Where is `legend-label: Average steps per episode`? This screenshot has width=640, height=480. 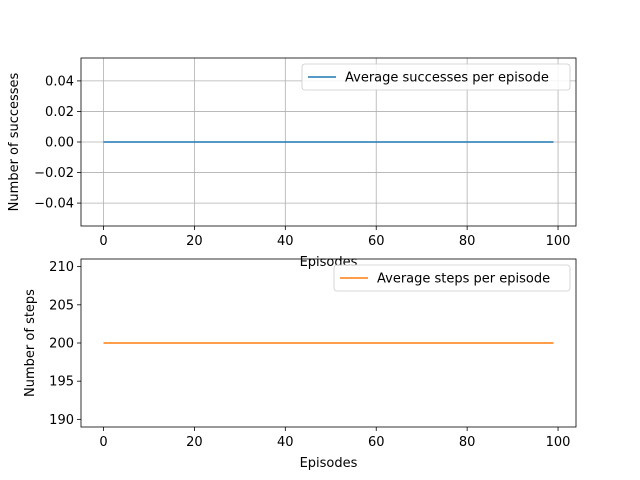 legend-label: Average steps per episode is located at coordinates (463, 279).